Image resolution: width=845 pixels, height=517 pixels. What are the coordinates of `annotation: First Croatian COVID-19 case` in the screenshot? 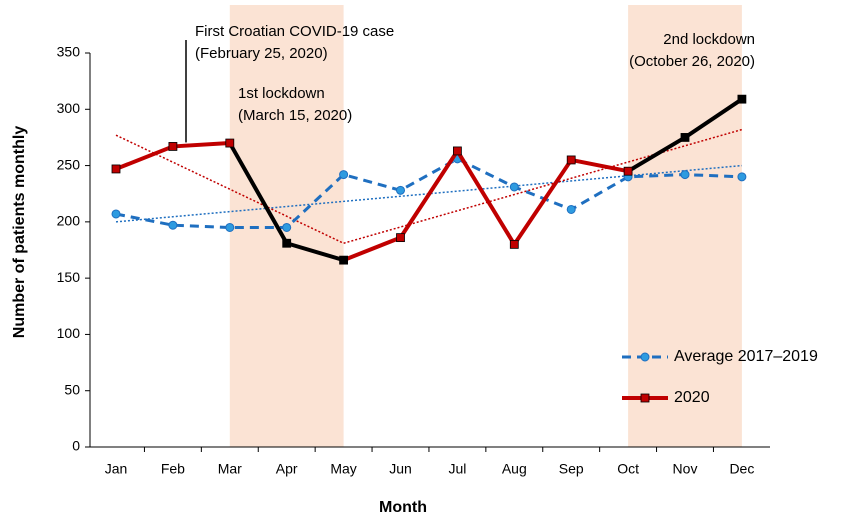 It's located at (294, 31).